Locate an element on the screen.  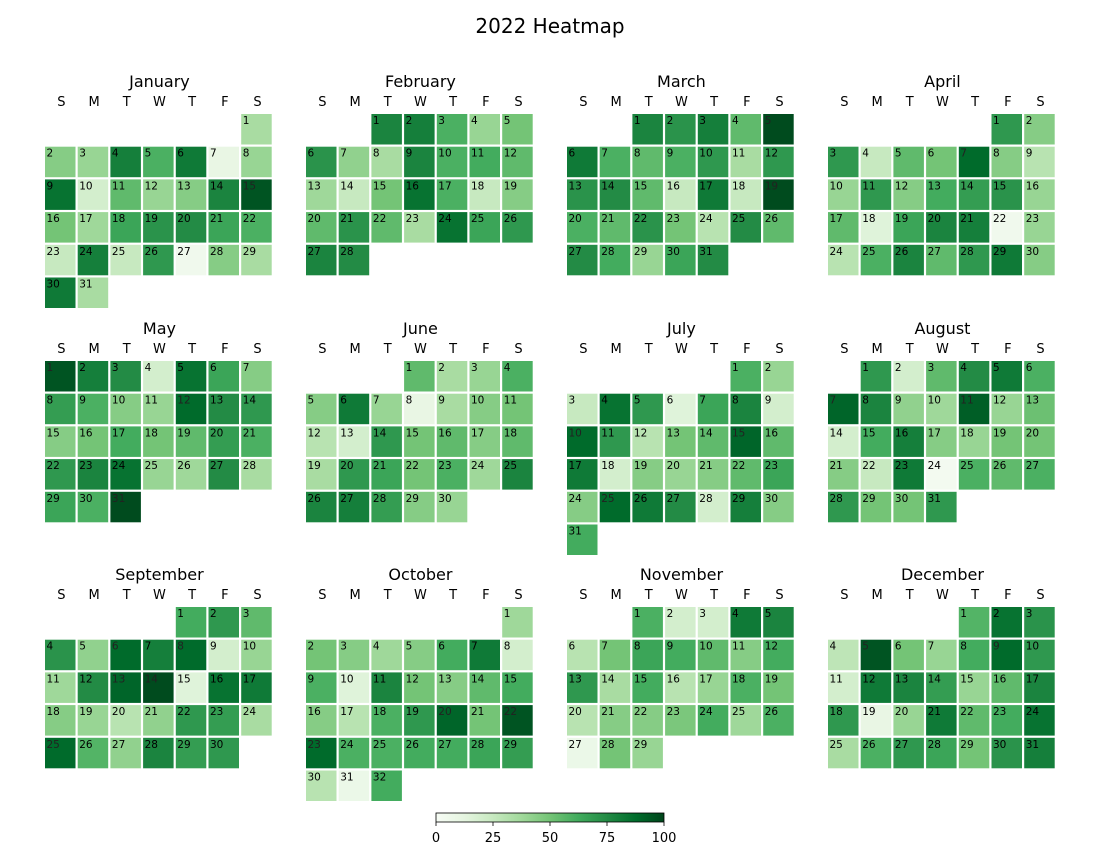
day-number: 6 is located at coordinates (1029, 368).